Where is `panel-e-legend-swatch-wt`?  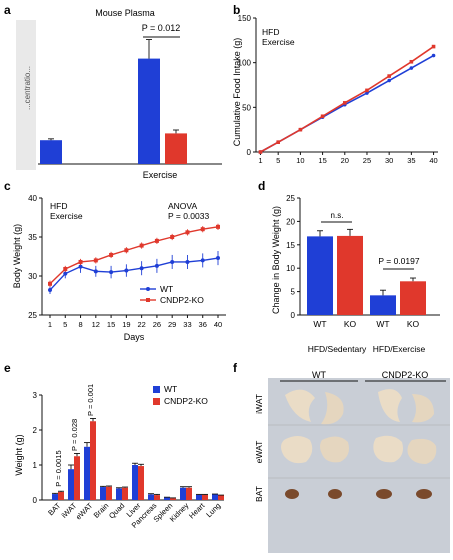
panel-e-legend-swatch-wt is located at coordinates (156, 389).